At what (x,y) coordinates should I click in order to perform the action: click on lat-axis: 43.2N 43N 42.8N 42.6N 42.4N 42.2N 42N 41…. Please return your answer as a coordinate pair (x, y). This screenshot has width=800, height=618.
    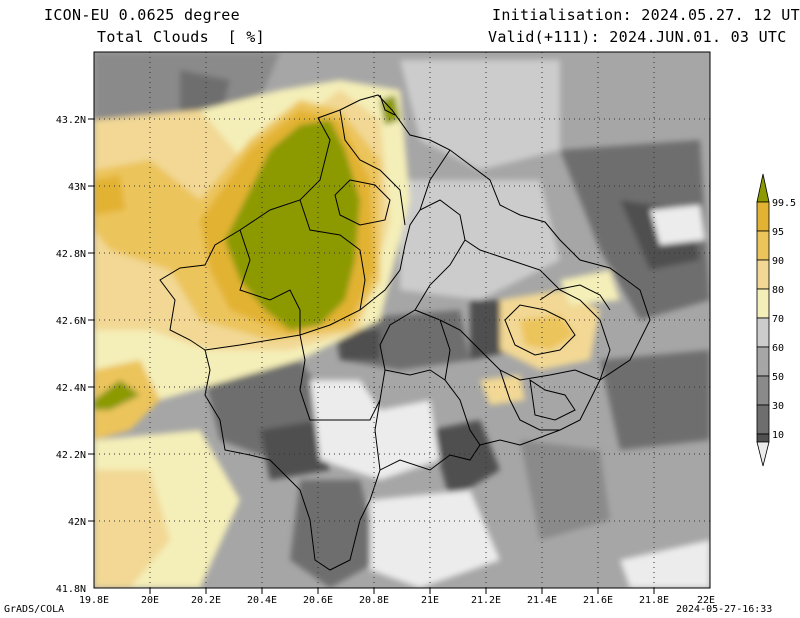
    Looking at the image, I should click on (75, 355).